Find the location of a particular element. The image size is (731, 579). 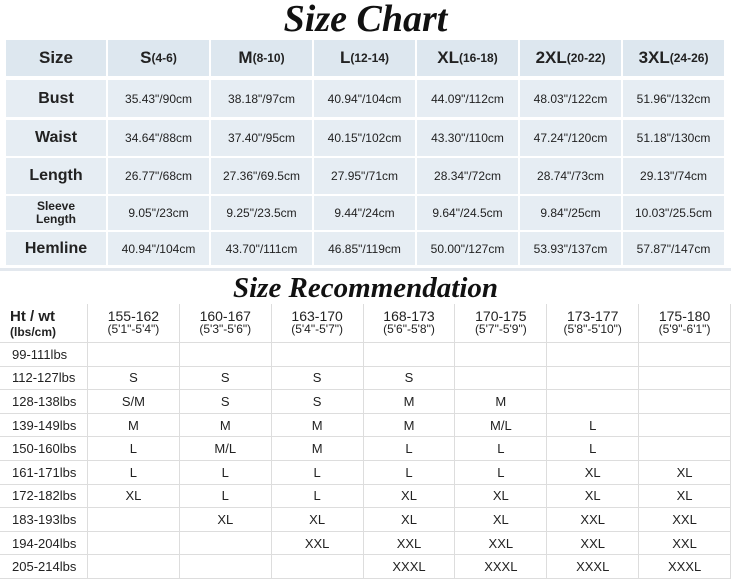

measurement: 10.03"/25.5cm is located at coordinates (673, 213).